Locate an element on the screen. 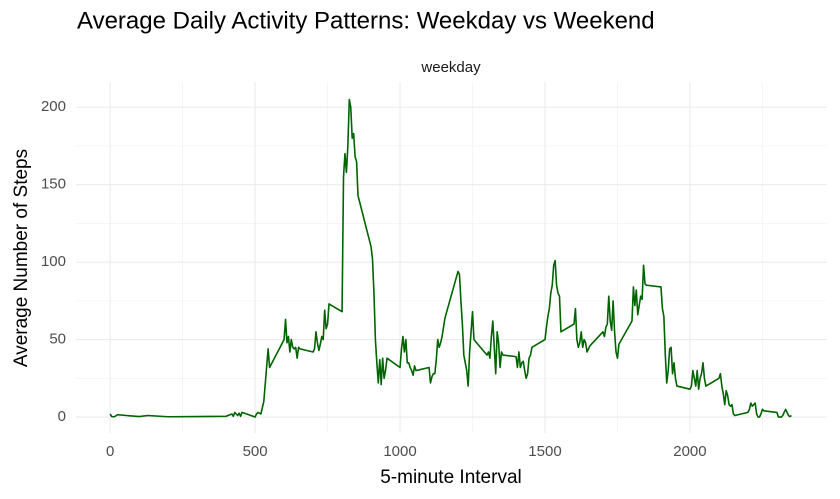  x-tick-label: 0 is located at coordinates (110, 451).